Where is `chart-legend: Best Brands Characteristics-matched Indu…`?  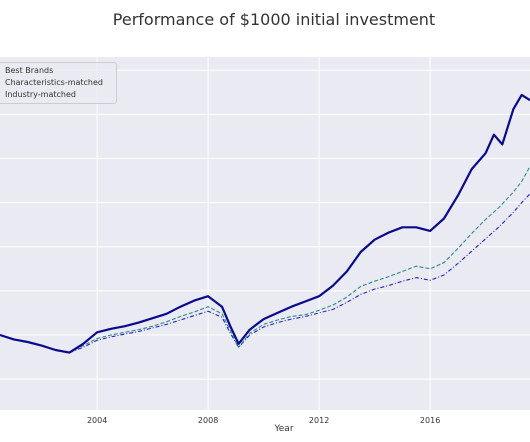 chart-legend: Best Brands Characteristics-matched Indu… is located at coordinates (58, 83).